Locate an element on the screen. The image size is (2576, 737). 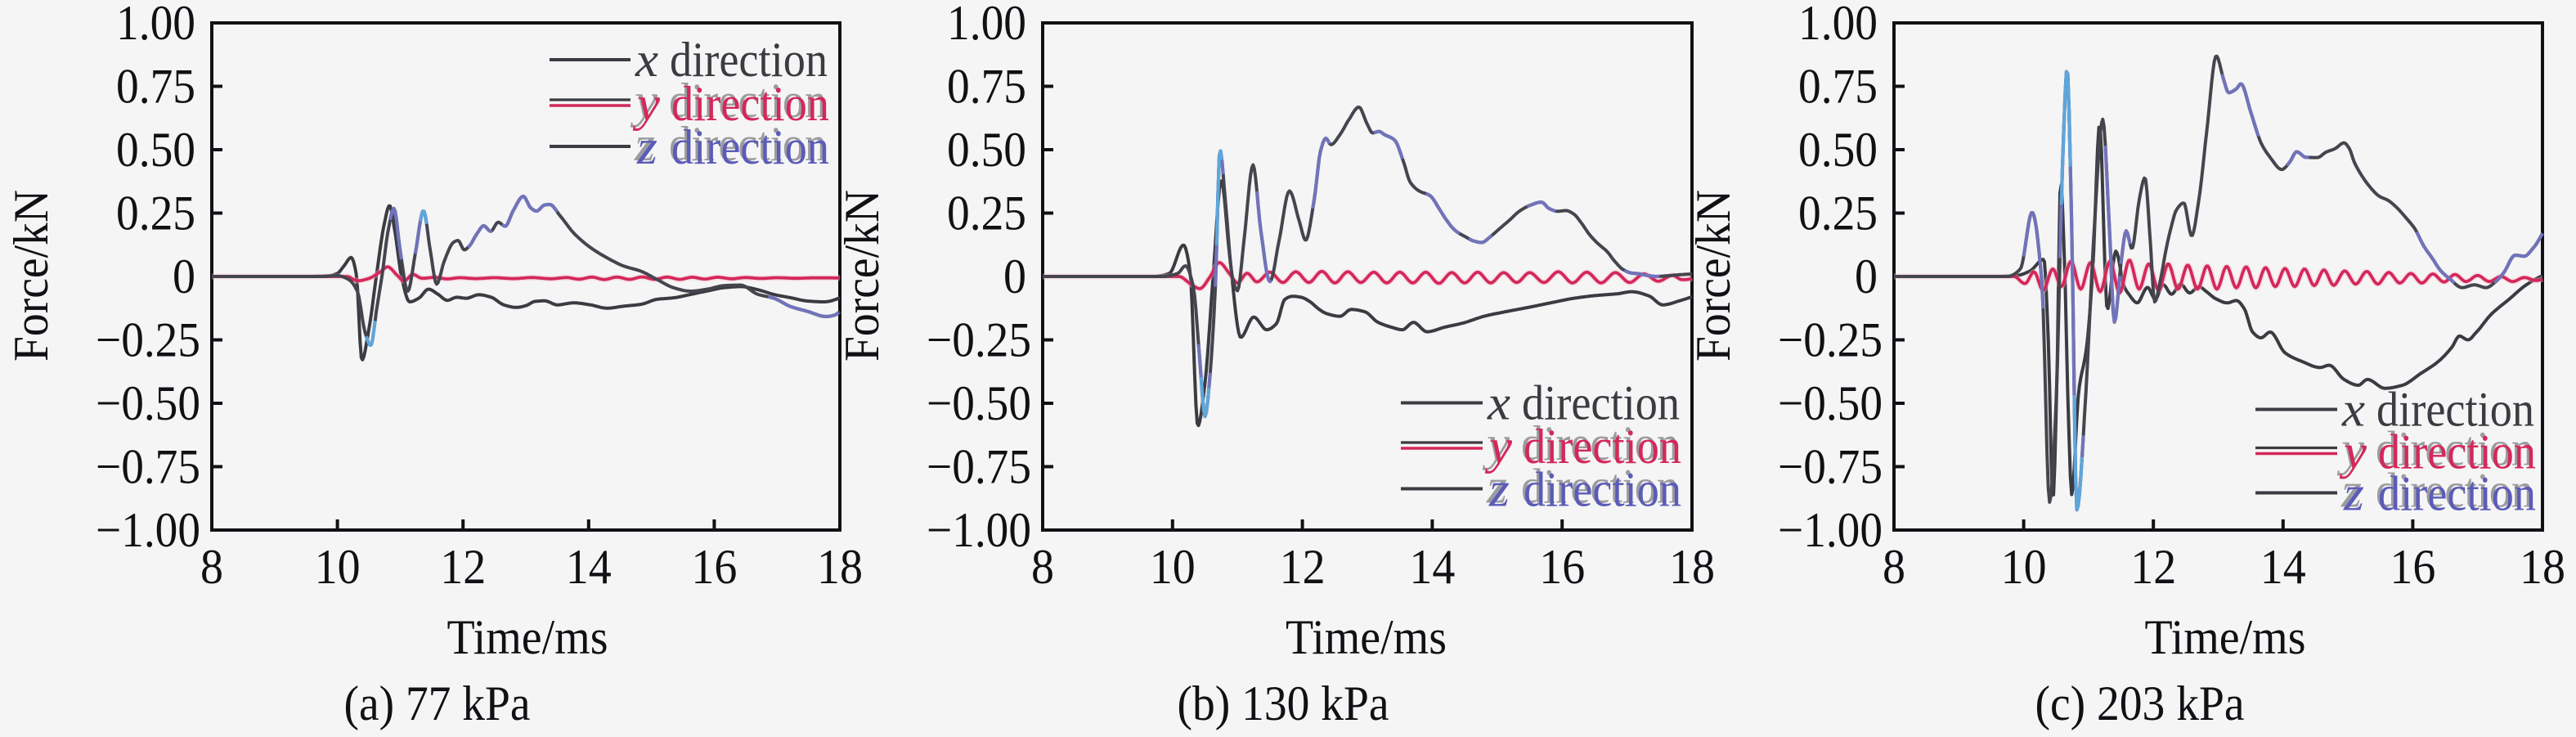
svg-text: (a) 77 kPa is located at coordinates (437, 703).